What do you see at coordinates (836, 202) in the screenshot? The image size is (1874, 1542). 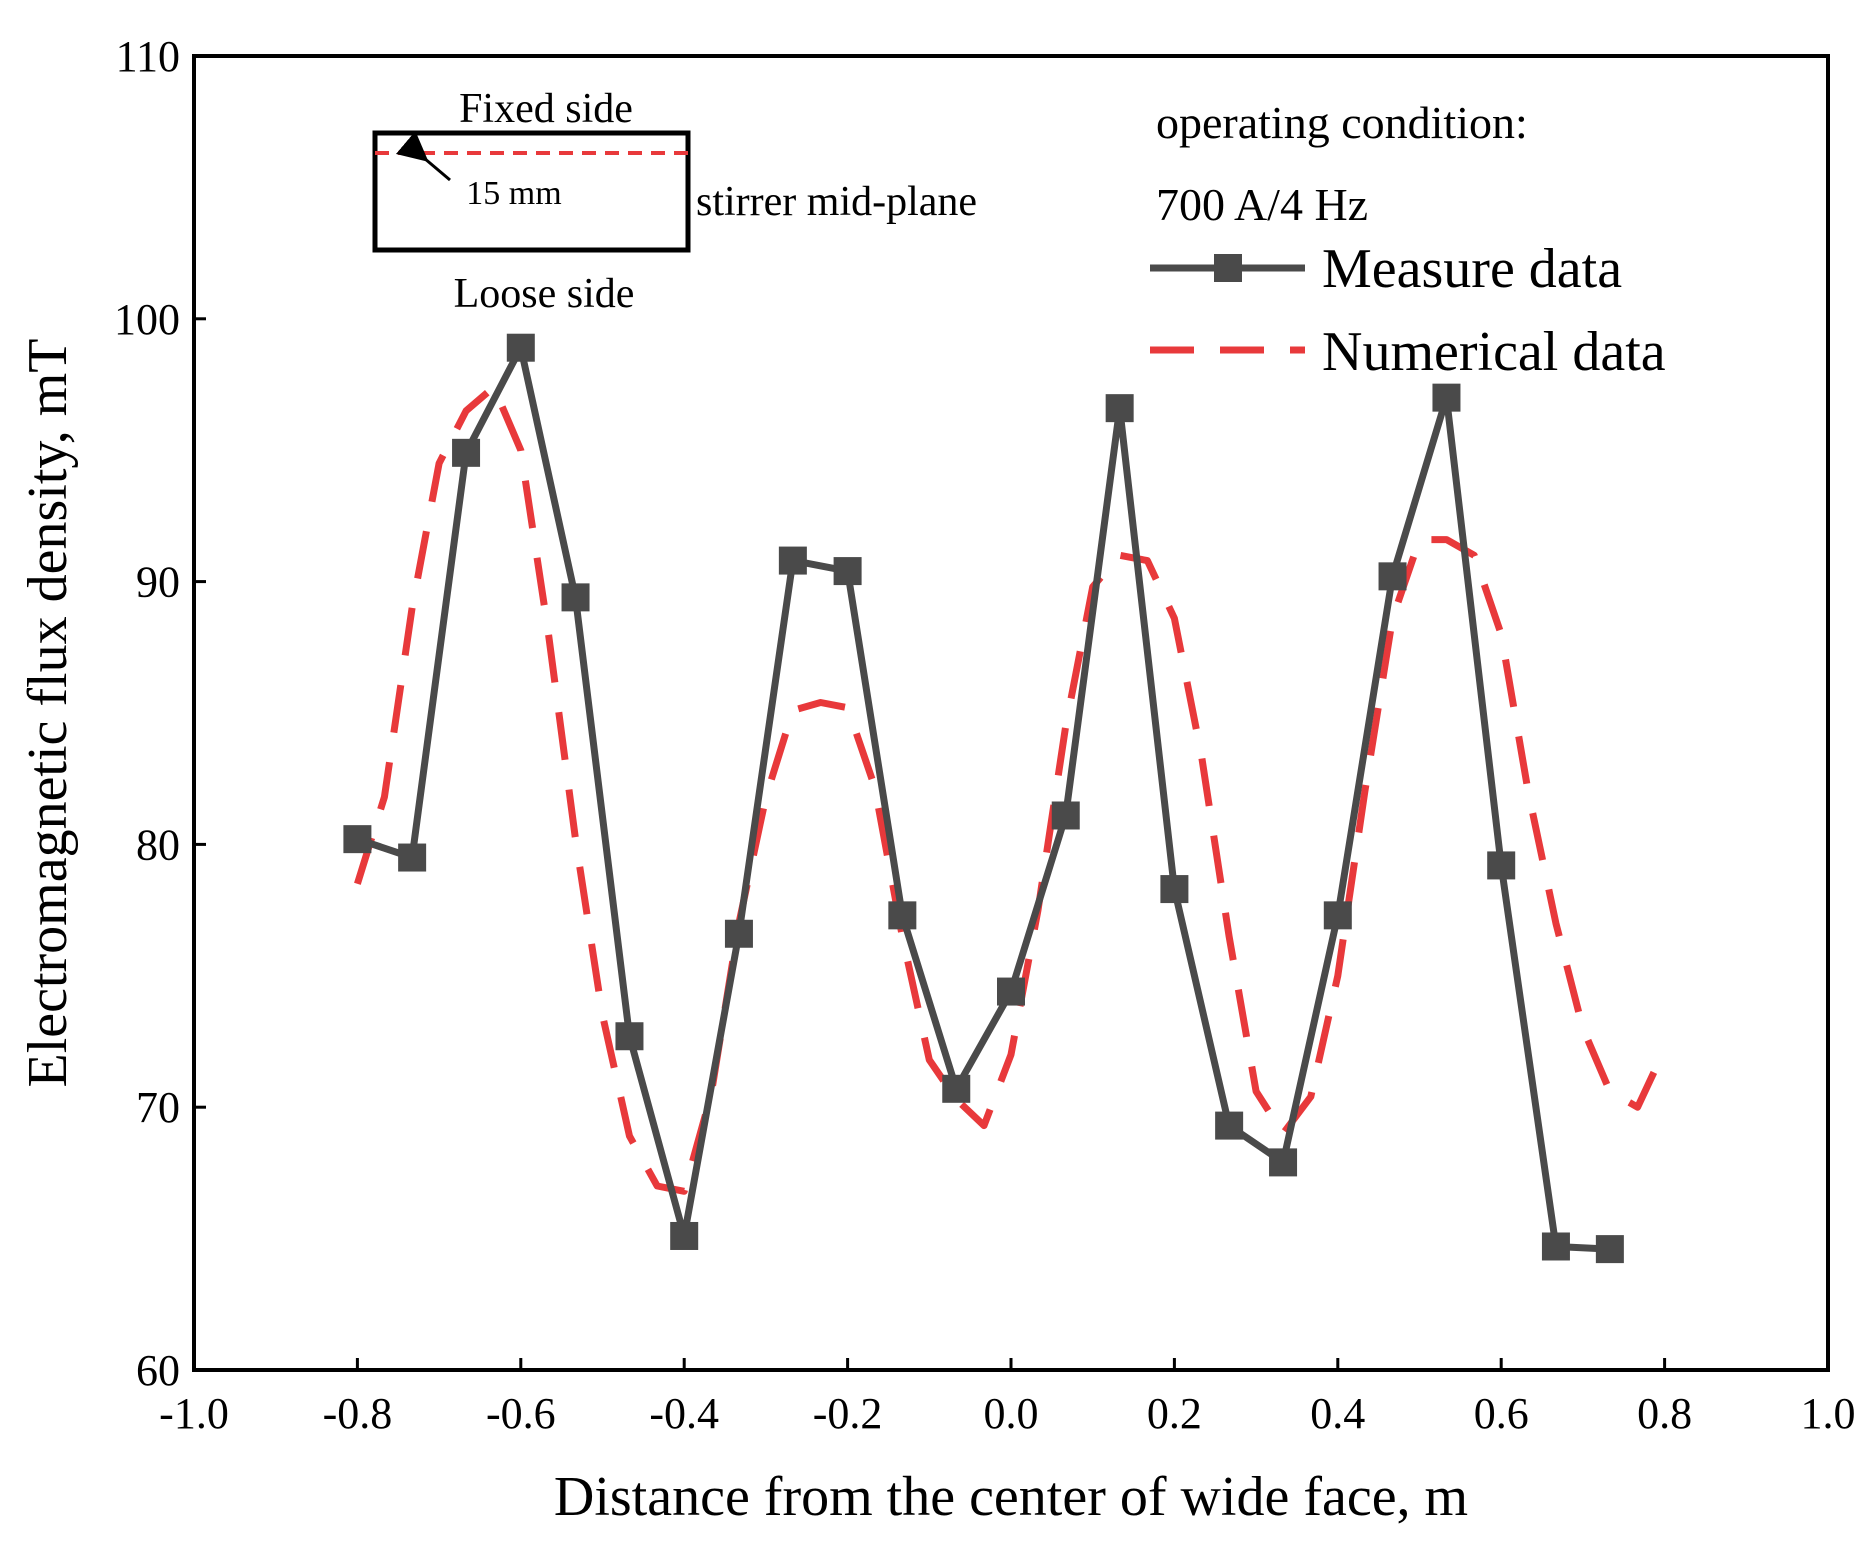 I see `inset-midplane-label: stirrer mid-plane` at bounding box center [836, 202].